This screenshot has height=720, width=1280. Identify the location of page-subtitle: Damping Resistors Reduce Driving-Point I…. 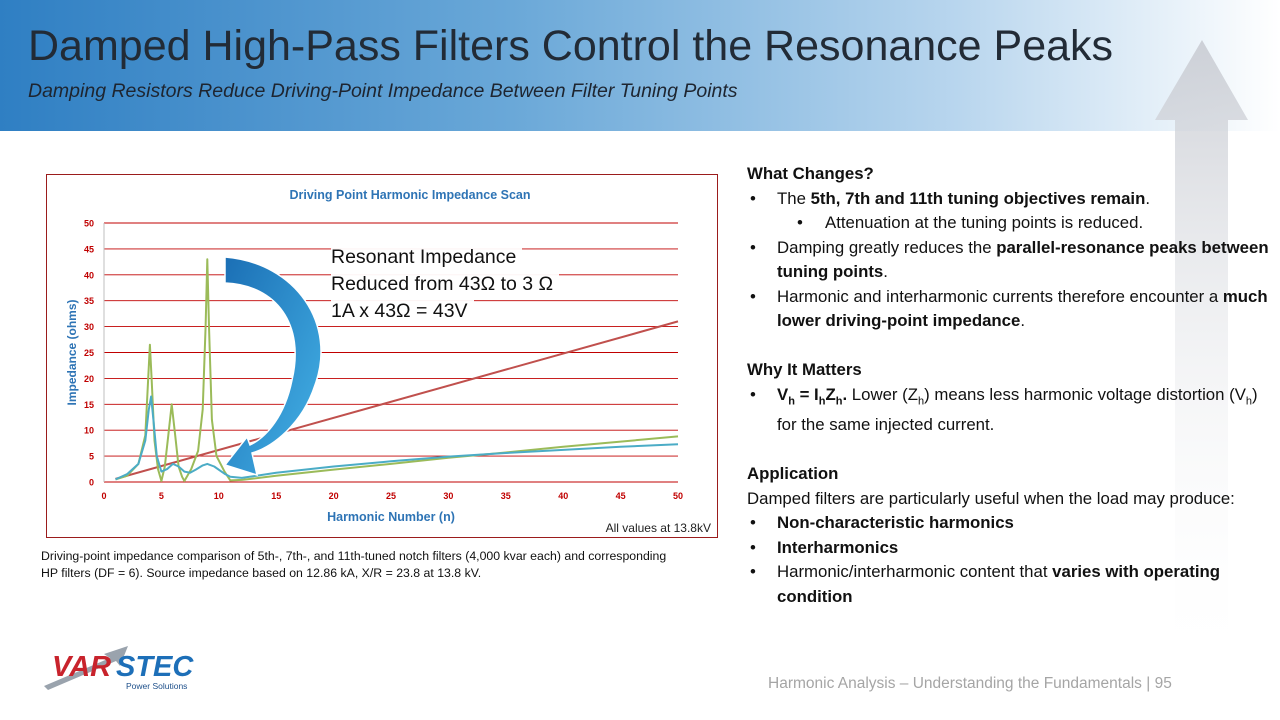
(383, 91).